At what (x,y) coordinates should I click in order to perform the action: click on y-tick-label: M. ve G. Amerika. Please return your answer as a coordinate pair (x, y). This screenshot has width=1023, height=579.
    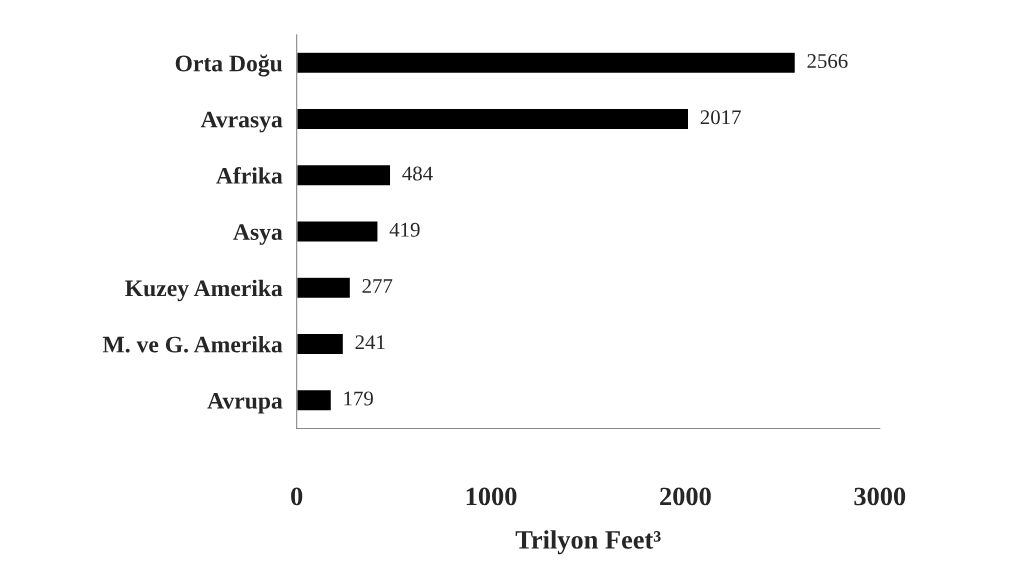
    Looking at the image, I should click on (192, 344).